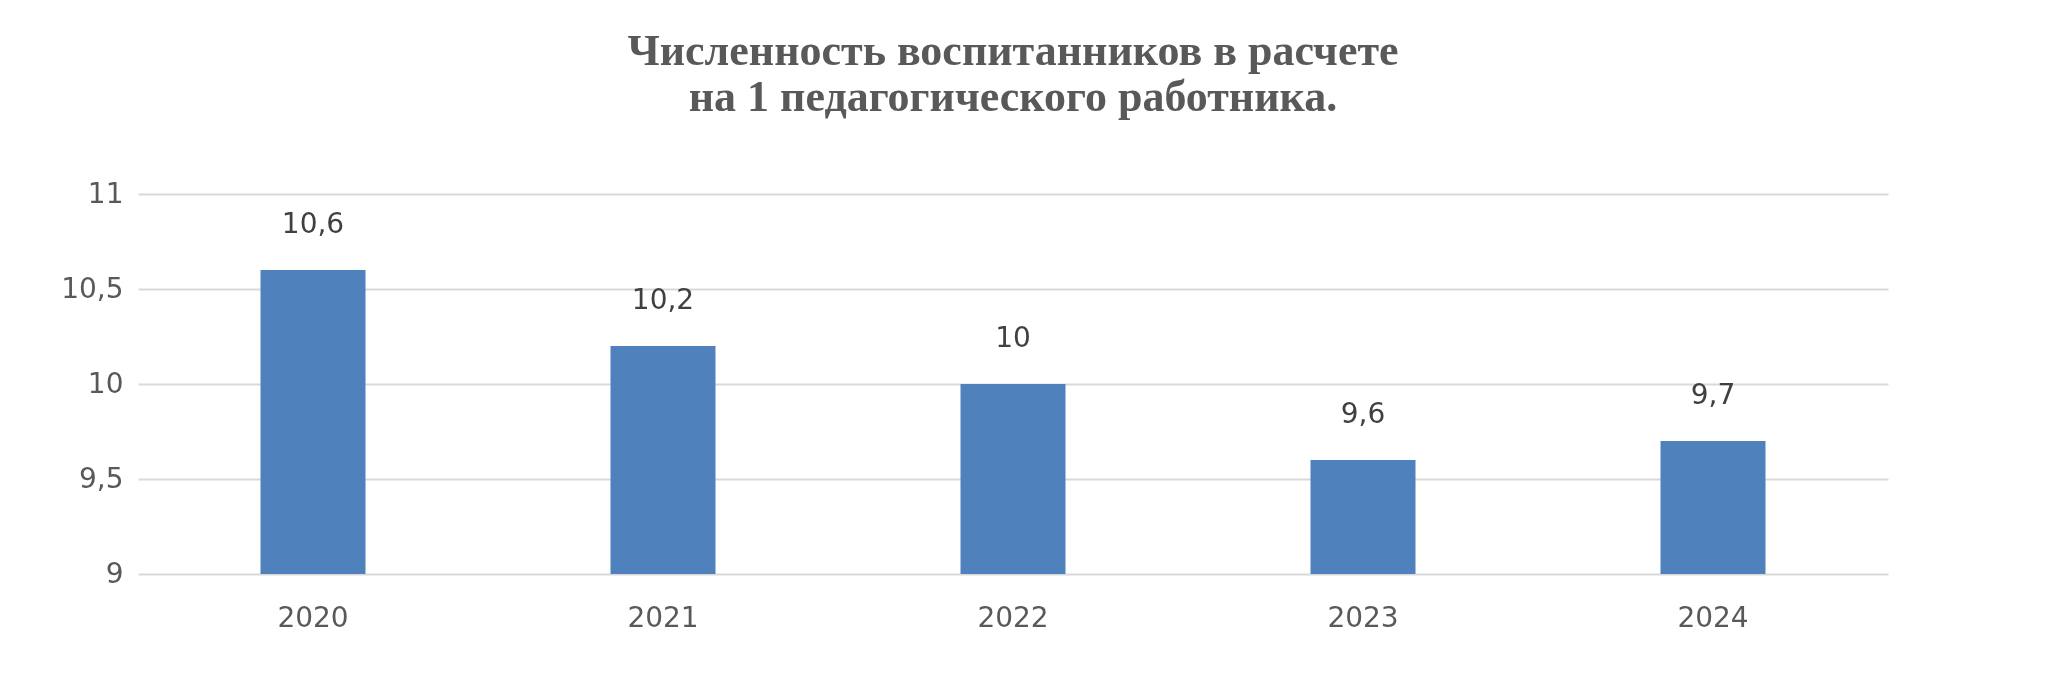 The height and width of the screenshot is (674, 2049). Describe the element at coordinates (92, 288) in the screenshot. I see `y-tick-label: 10,5` at that location.